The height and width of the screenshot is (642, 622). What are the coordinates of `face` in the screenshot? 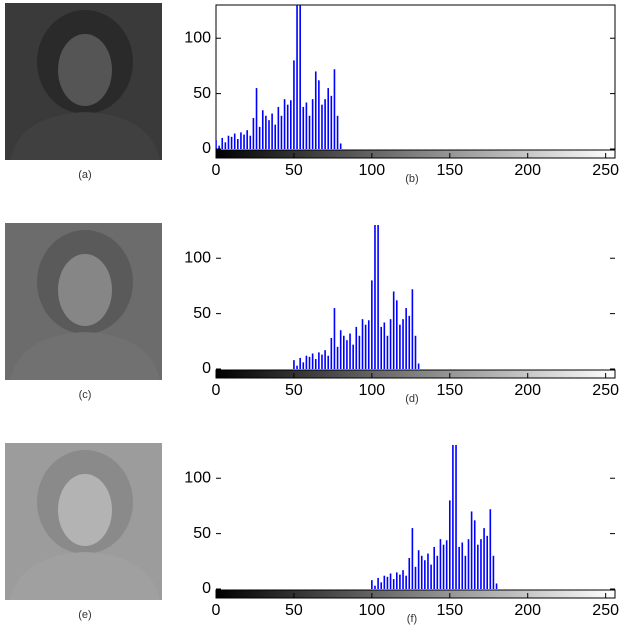 It's located at (85, 290).